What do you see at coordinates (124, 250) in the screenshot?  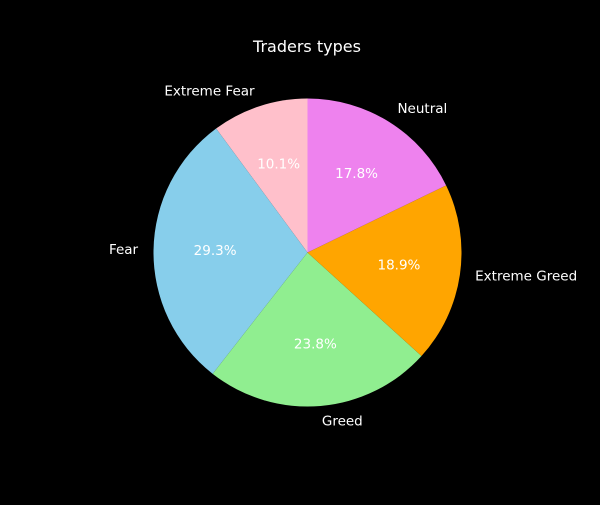 I see `category-label-fear: Fear` at bounding box center [124, 250].